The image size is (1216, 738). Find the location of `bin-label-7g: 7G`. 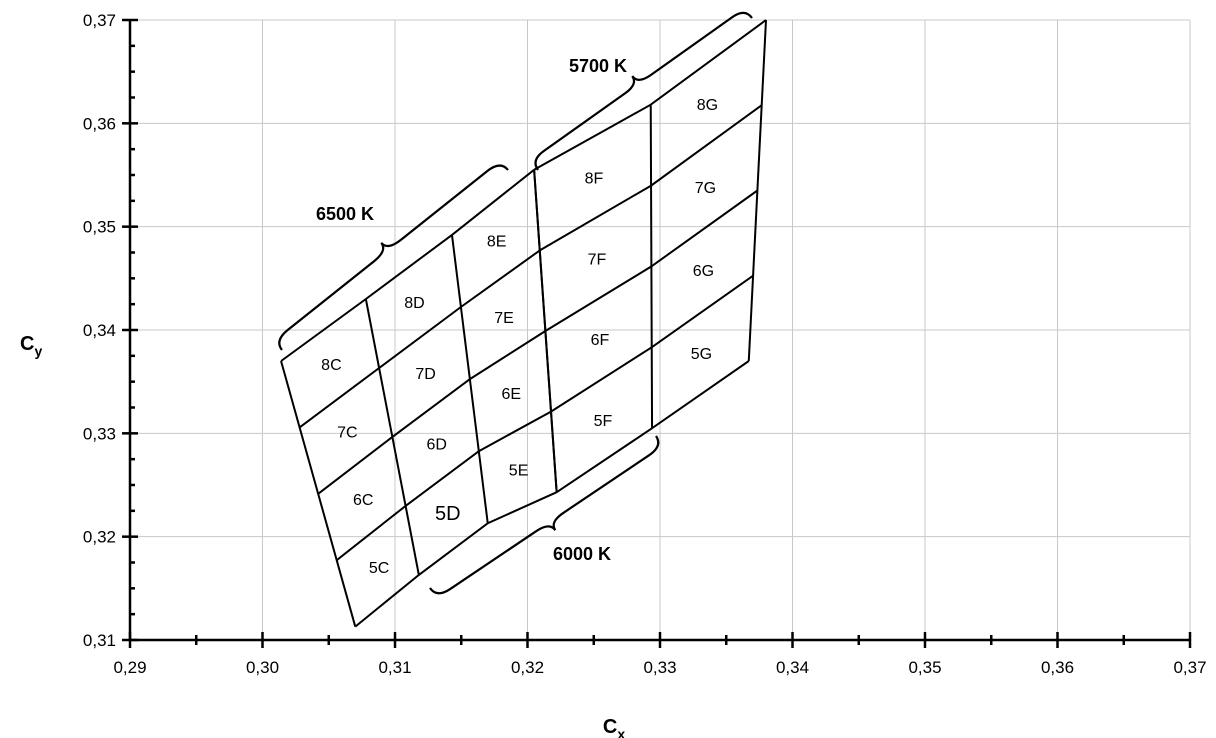

bin-label-7g: 7G is located at coordinates (705, 188).